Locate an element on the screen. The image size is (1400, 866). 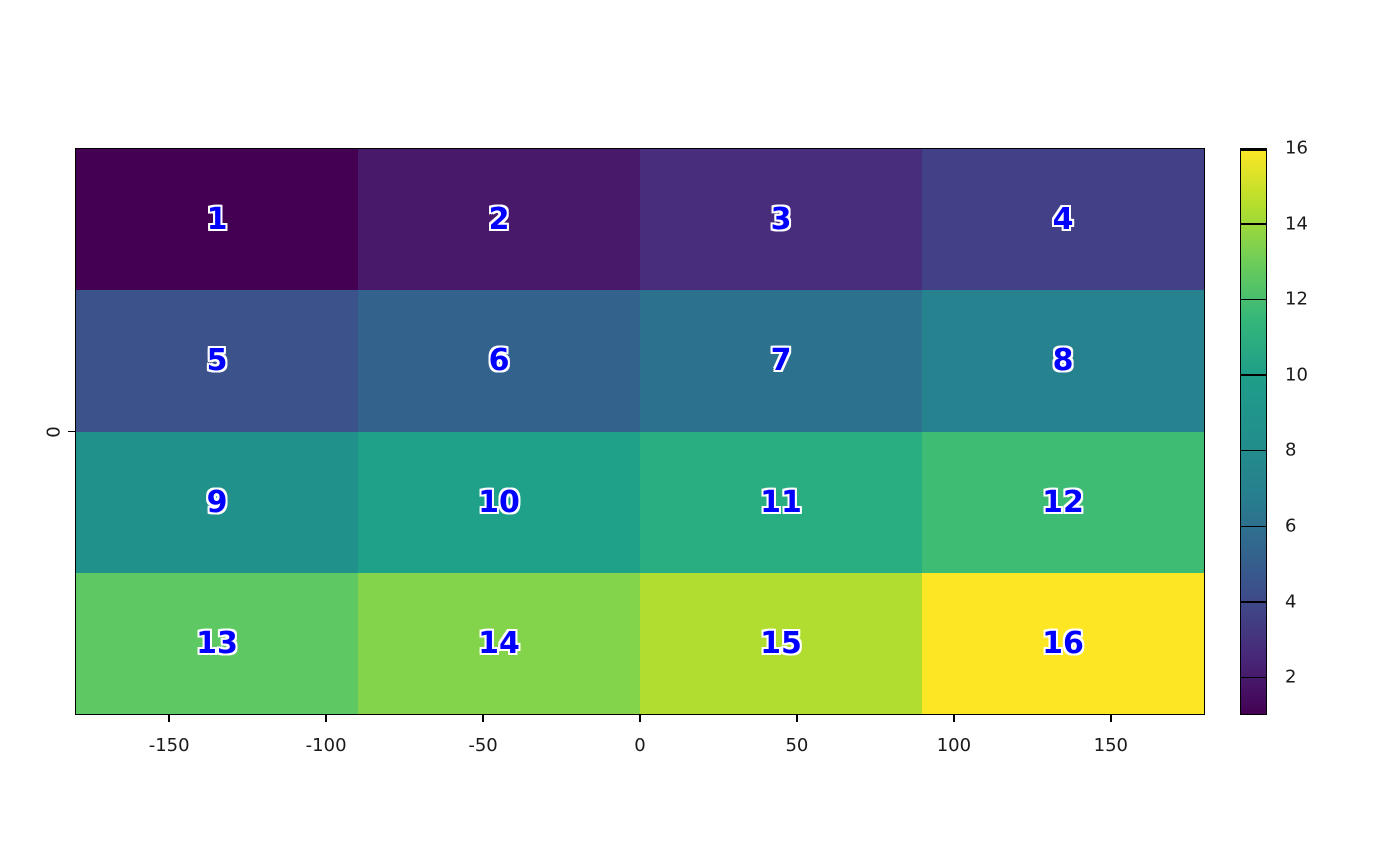
heatmap-cell-2: 2 is located at coordinates (499, 220).